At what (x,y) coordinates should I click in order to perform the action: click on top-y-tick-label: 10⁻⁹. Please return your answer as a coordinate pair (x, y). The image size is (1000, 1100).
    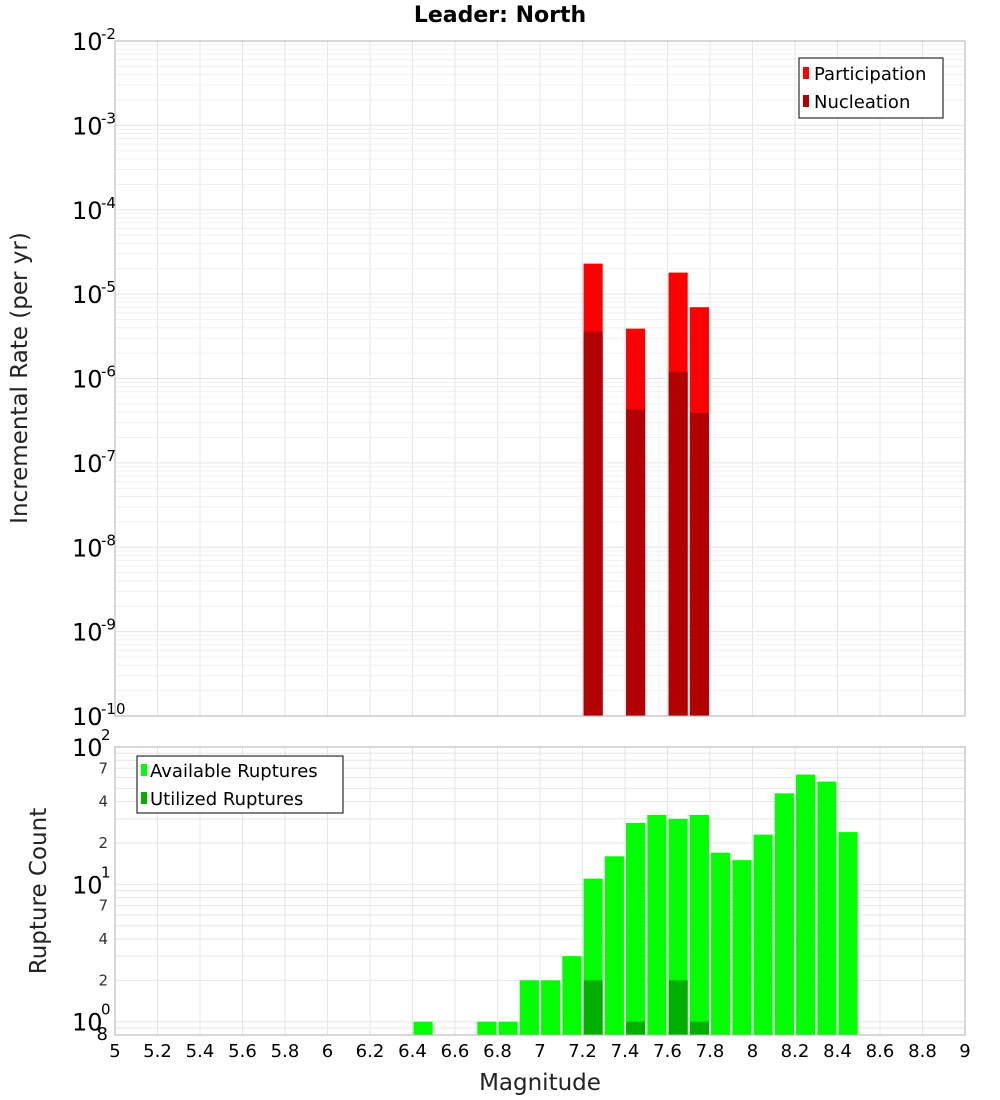
    Looking at the image, I should click on (94, 631).